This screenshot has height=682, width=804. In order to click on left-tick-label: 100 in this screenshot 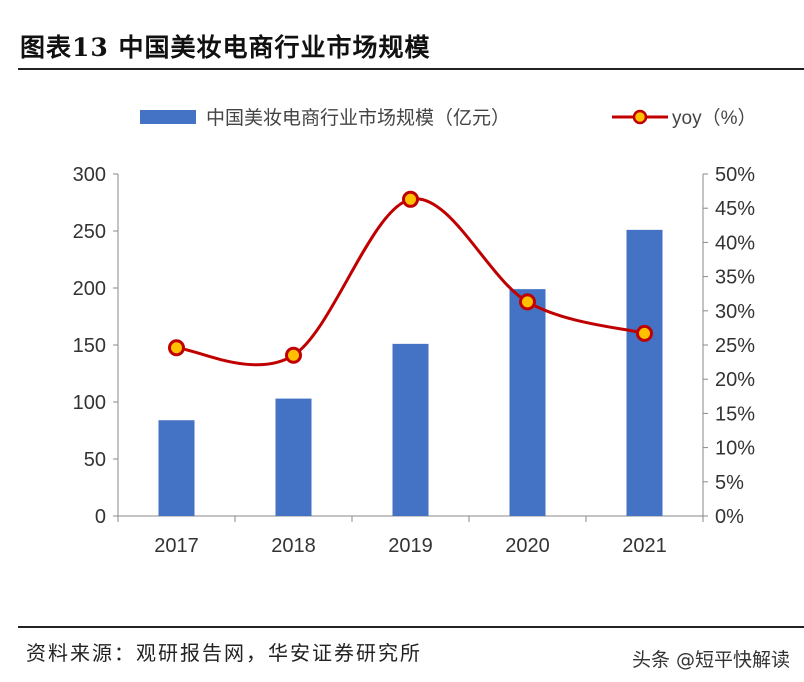, I will do `click(89, 403)`.